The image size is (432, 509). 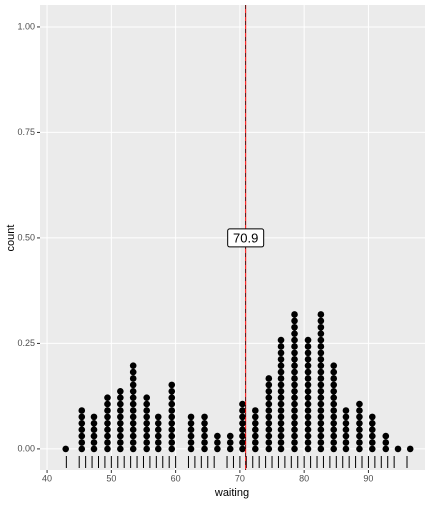 What do you see at coordinates (26, 237) in the screenshot?
I see `y-tick-label: 0.50` at bounding box center [26, 237].